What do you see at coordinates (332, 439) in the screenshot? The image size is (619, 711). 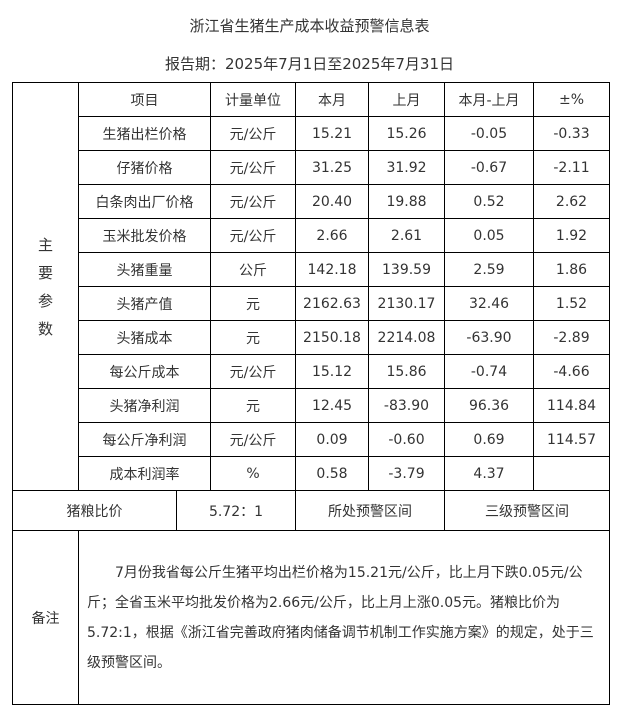 I see `cell-this-month: 0.09` at bounding box center [332, 439].